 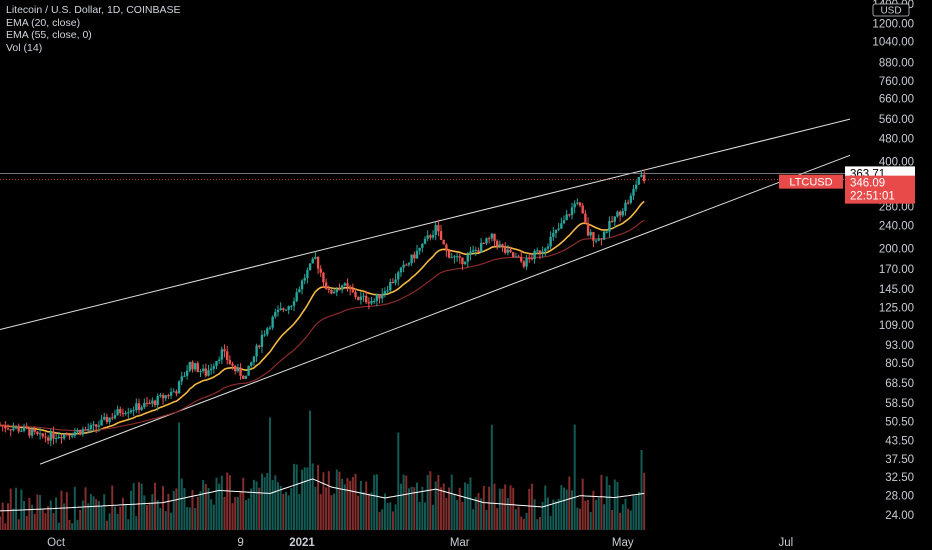 I want to click on price-tick-label: 32.50, so click(x=899, y=478).